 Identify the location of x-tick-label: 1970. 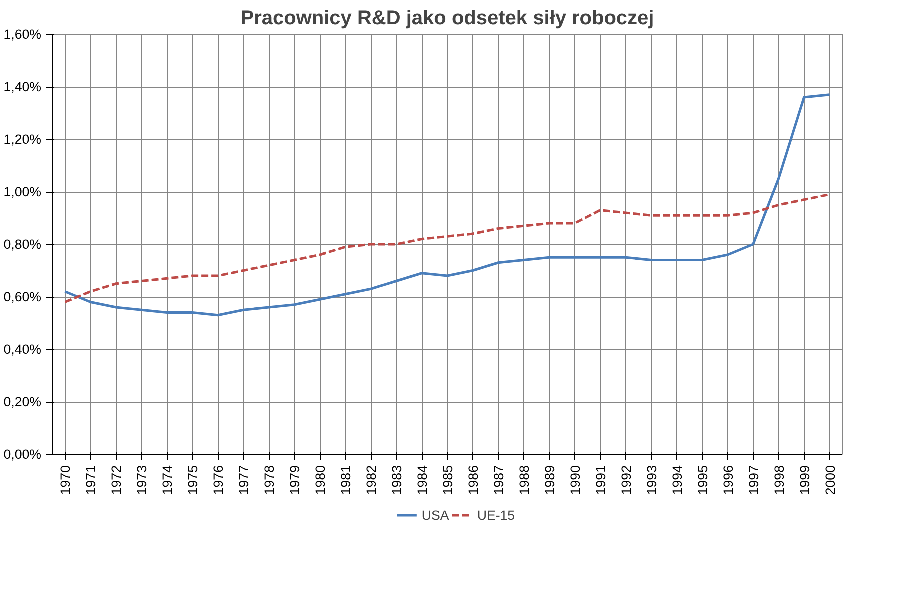
(66, 480).